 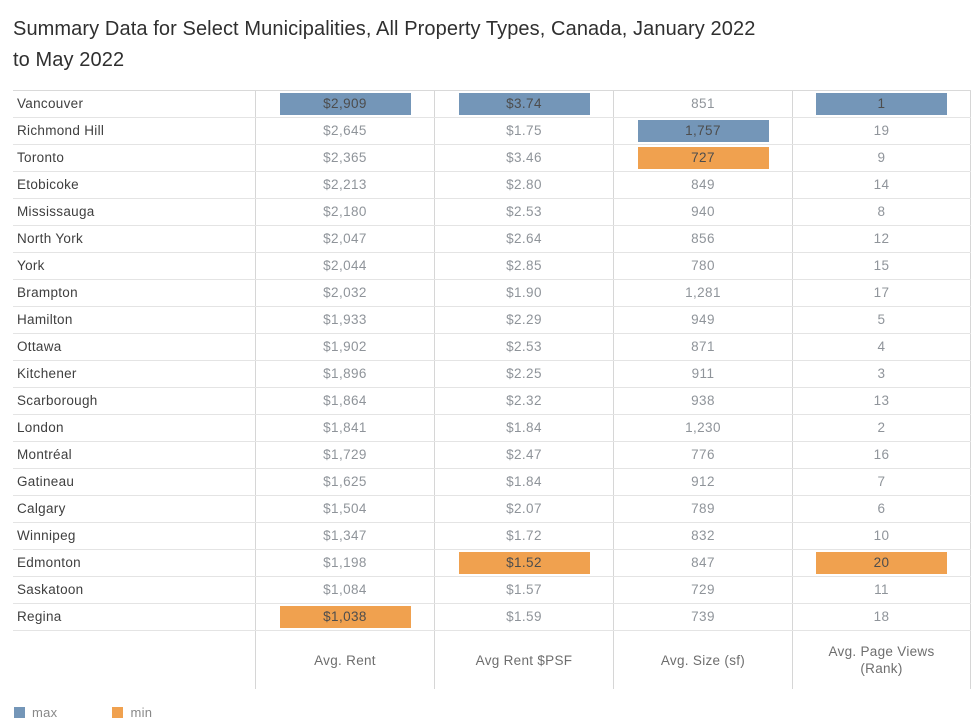 What do you see at coordinates (50, 589) in the screenshot?
I see `municipality-label: Saskatoon` at bounding box center [50, 589].